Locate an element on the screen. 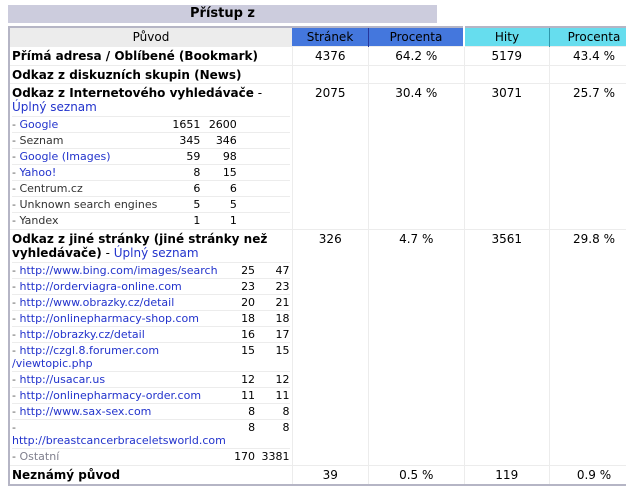 This screenshot has width=626, height=496. hits-percent-cell is located at coordinates (587, 74).